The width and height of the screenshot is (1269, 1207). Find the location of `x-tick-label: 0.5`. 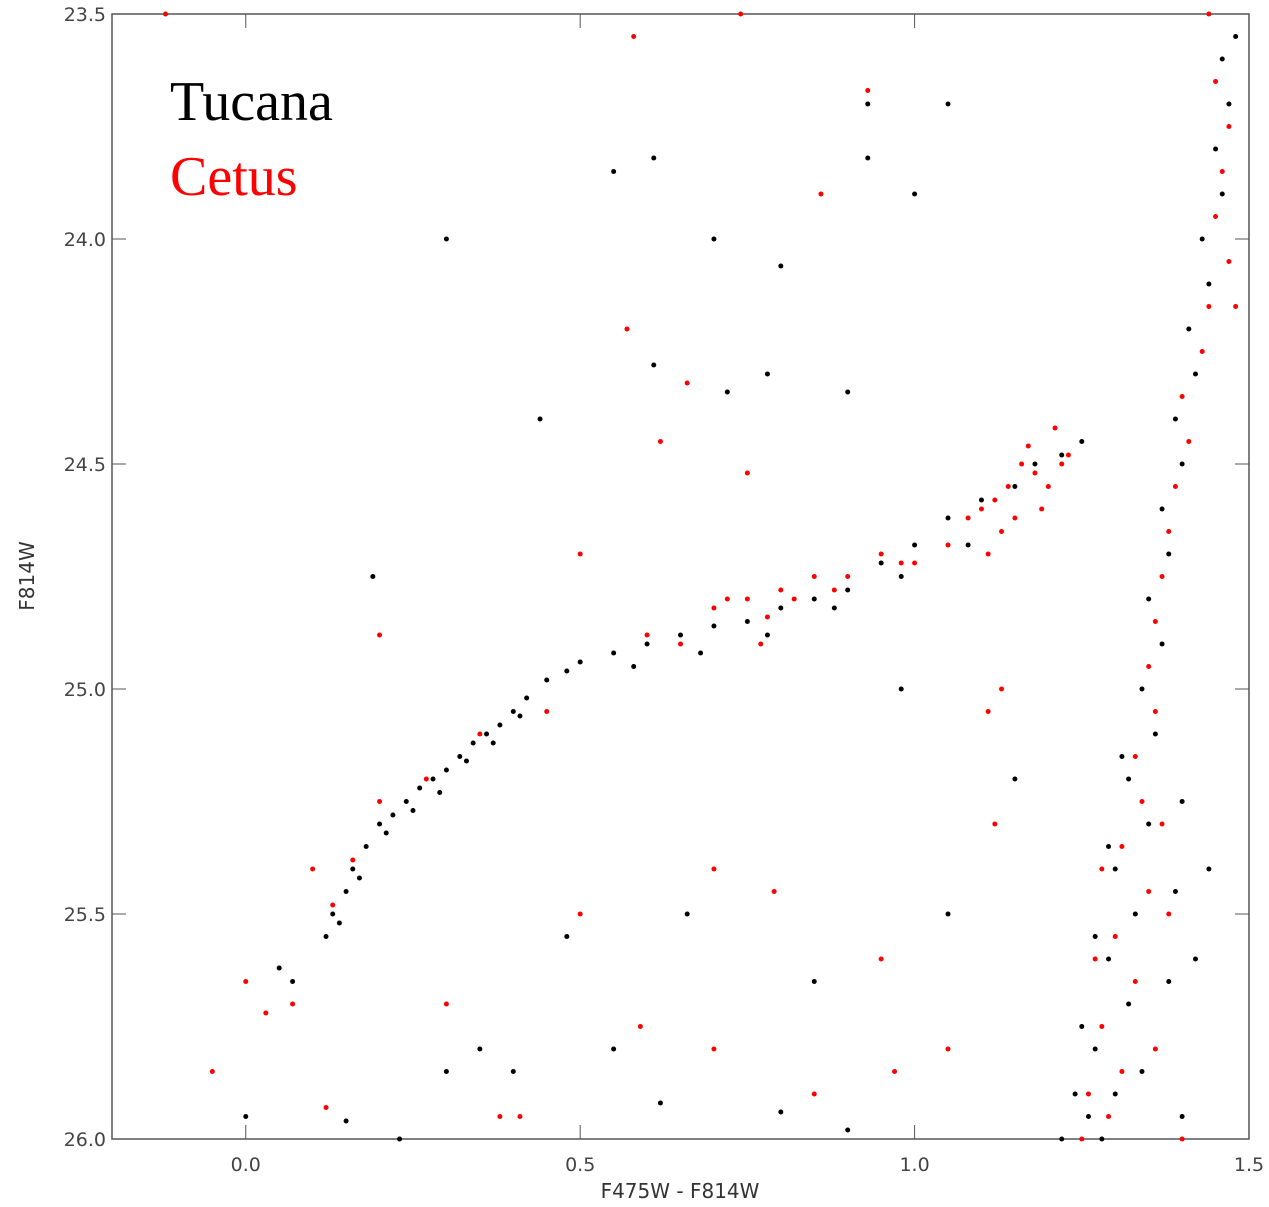

x-tick-label: 0.5 is located at coordinates (580, 1165).